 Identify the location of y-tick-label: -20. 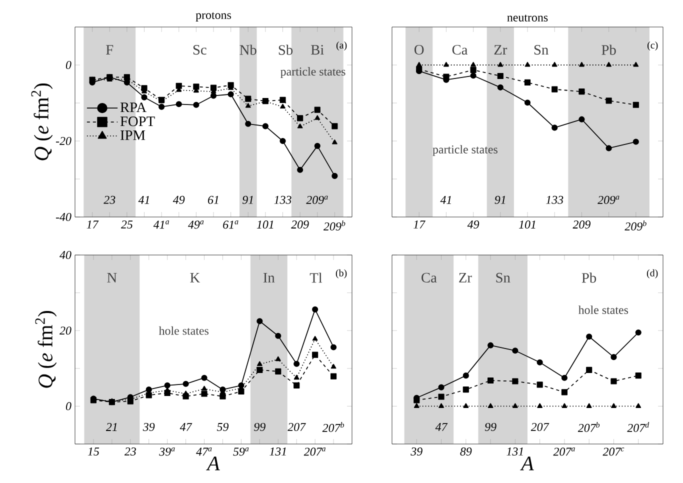
(64, 141).